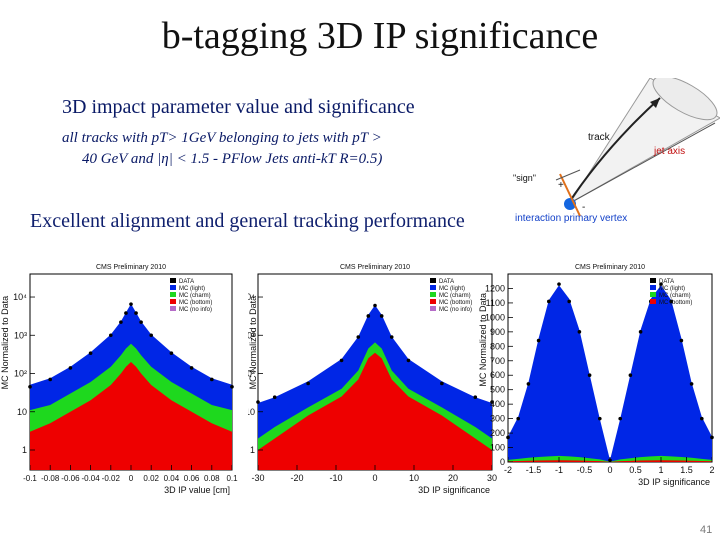 This screenshot has height=540, width=720. Describe the element at coordinates (50, 478) in the screenshot. I see `x-tick-label: -0.08` at that location.